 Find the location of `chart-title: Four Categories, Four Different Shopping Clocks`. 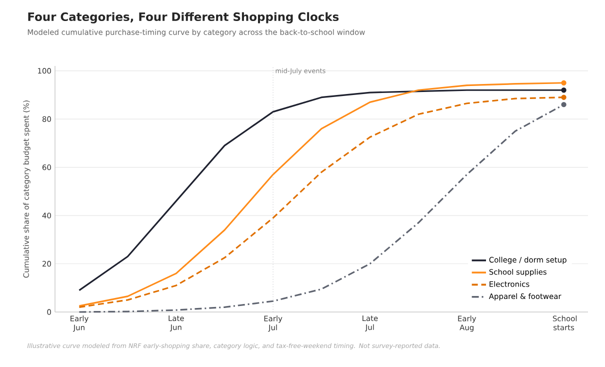

chart-title: Four Categories, Four Different Shopping Clocks is located at coordinates (183, 18).